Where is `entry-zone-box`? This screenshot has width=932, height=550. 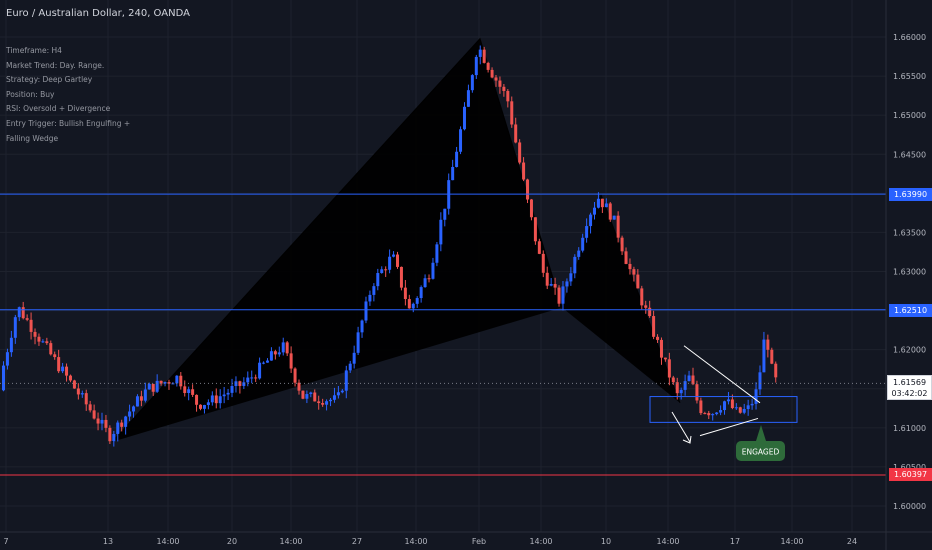 entry-zone-box is located at coordinates (723, 409).